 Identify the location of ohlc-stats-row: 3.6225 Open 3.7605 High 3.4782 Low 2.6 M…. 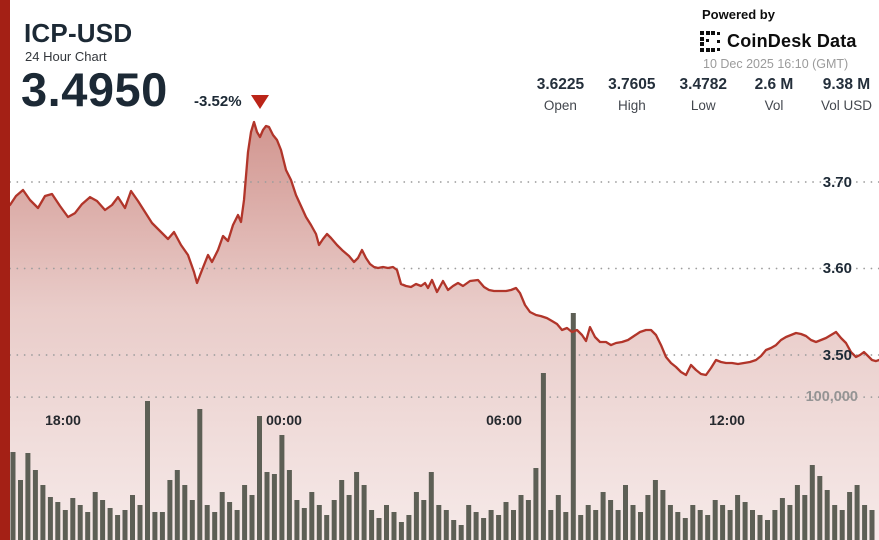
(704, 94).